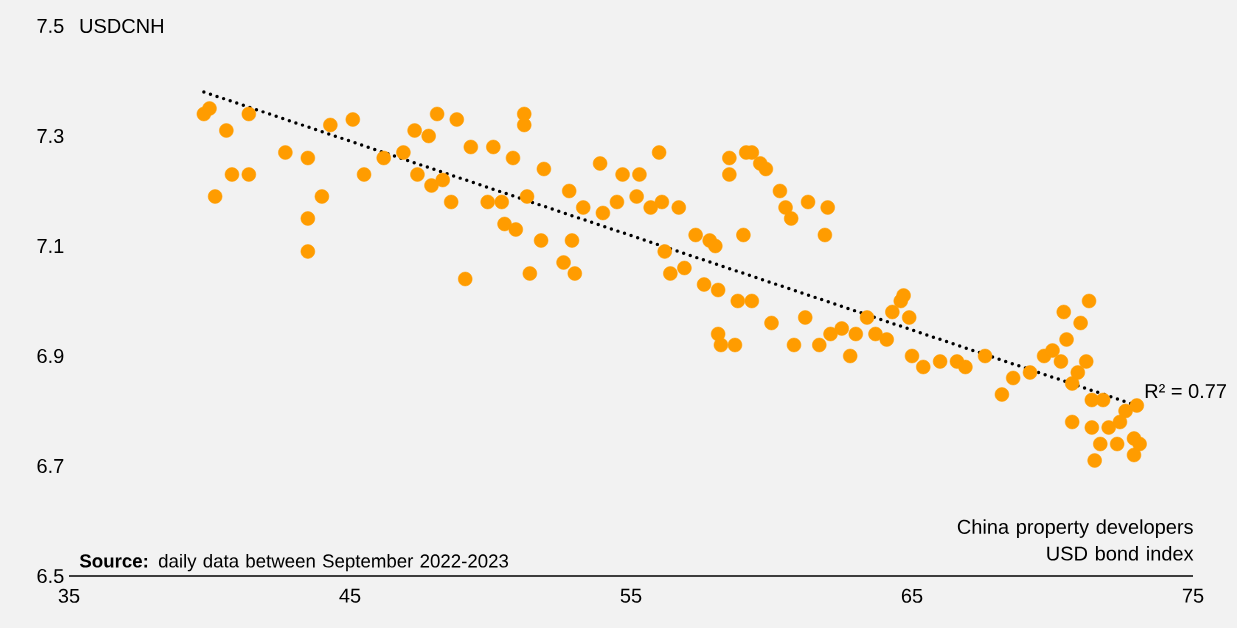  Describe the element at coordinates (1075, 540) in the screenshot. I see `x-axis-title: China property developers USD bond index` at that location.